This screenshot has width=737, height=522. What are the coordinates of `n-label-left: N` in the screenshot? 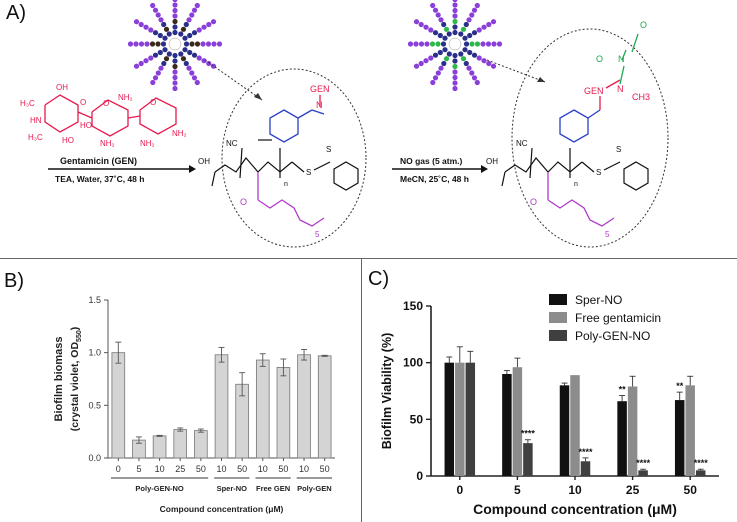 It's located at (319, 105).